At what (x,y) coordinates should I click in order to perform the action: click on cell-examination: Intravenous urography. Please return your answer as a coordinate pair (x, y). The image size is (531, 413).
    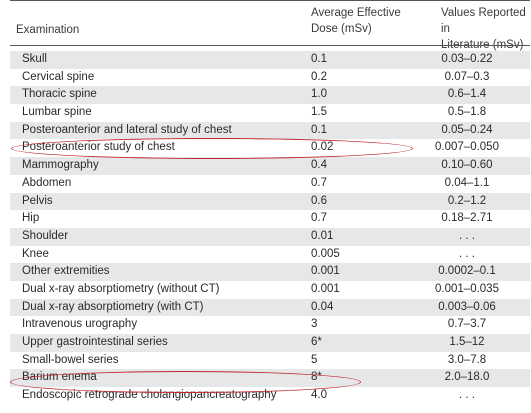
    Looking at the image, I should click on (80, 324).